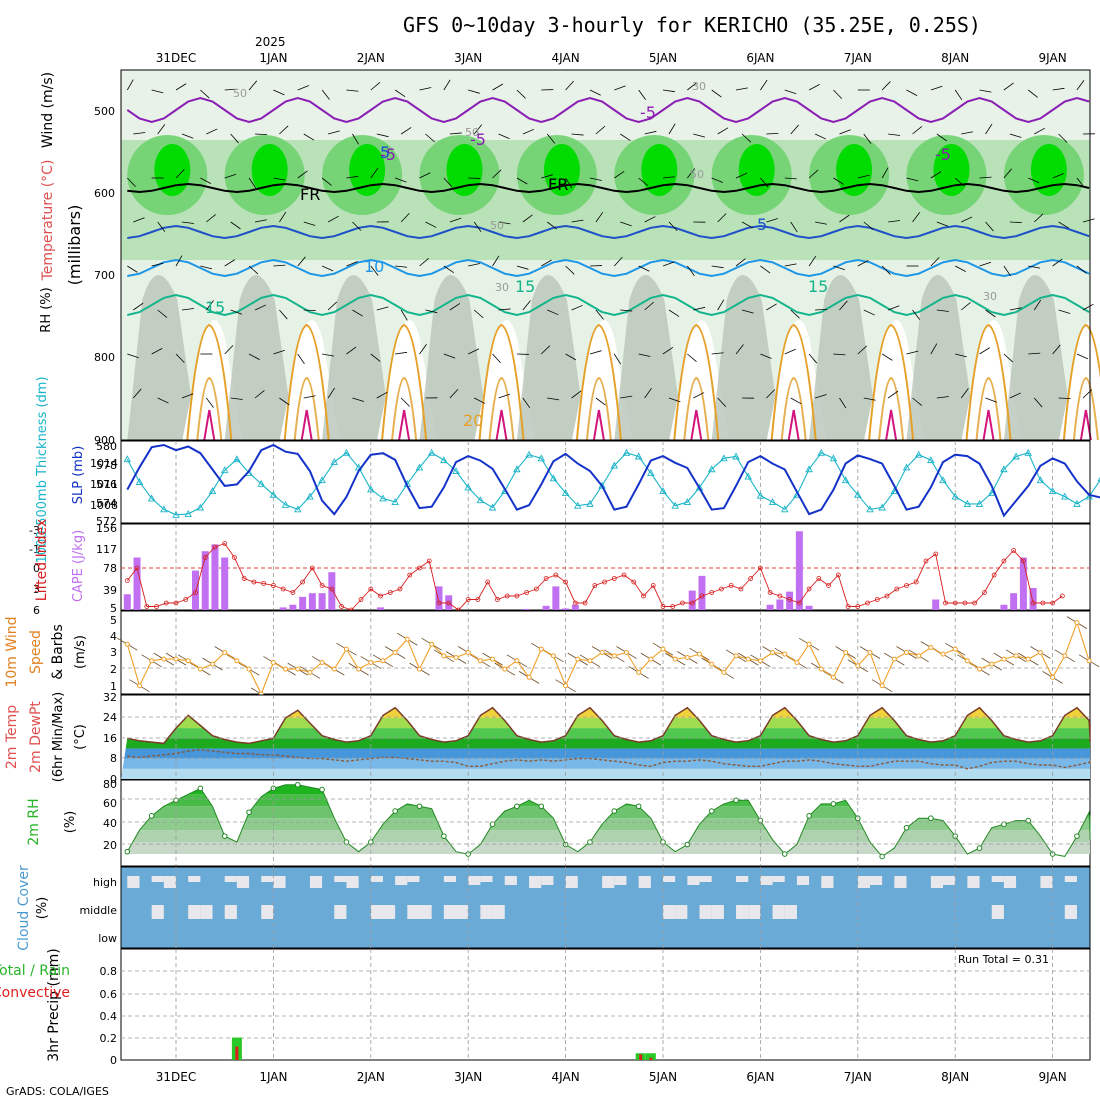  I want to click on precip-conv-bar, so click(641, 1057).